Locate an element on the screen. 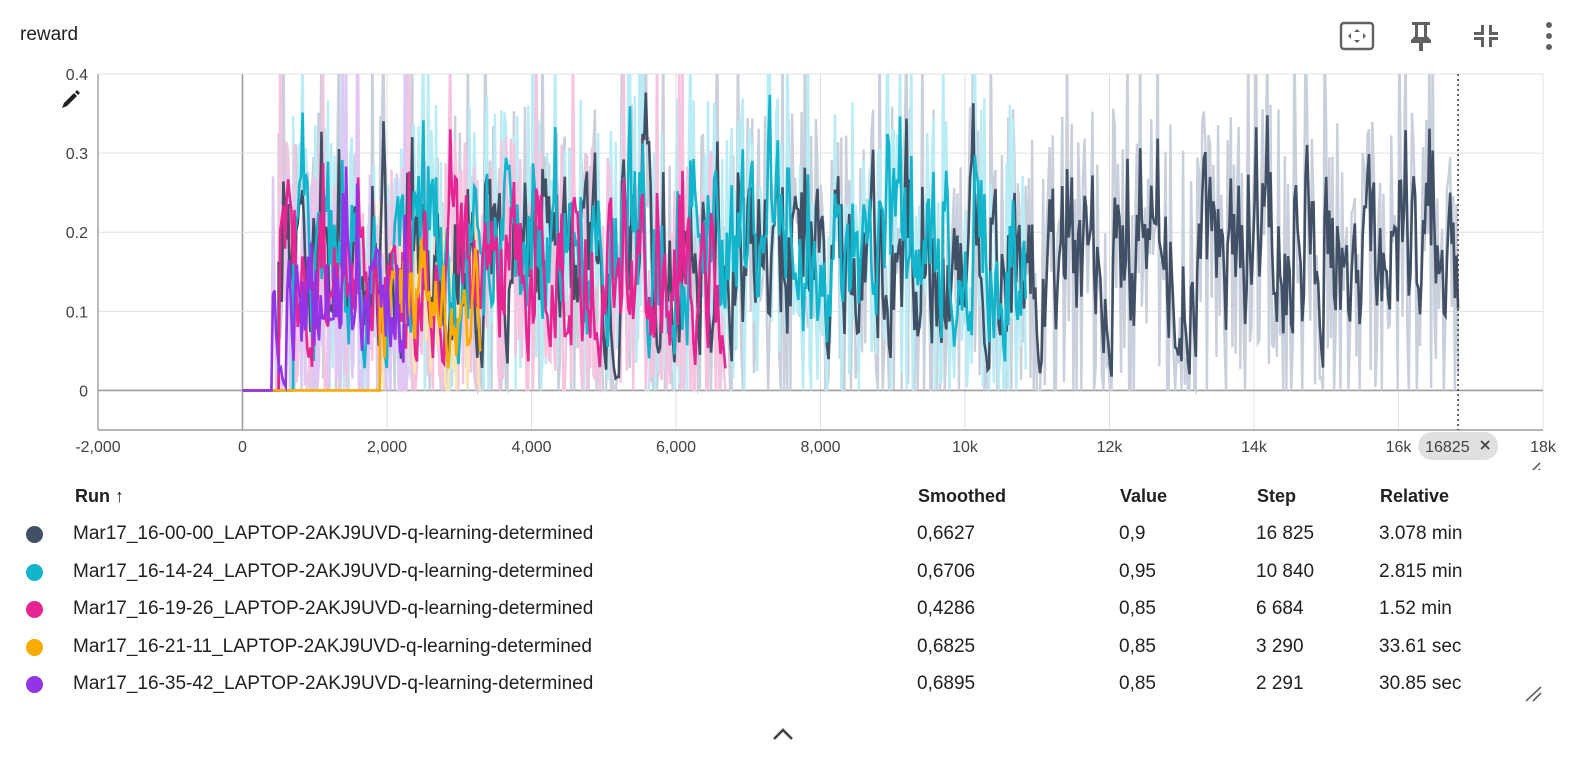 The width and height of the screenshot is (1581, 761). x-tick-label: 0 is located at coordinates (242, 447).